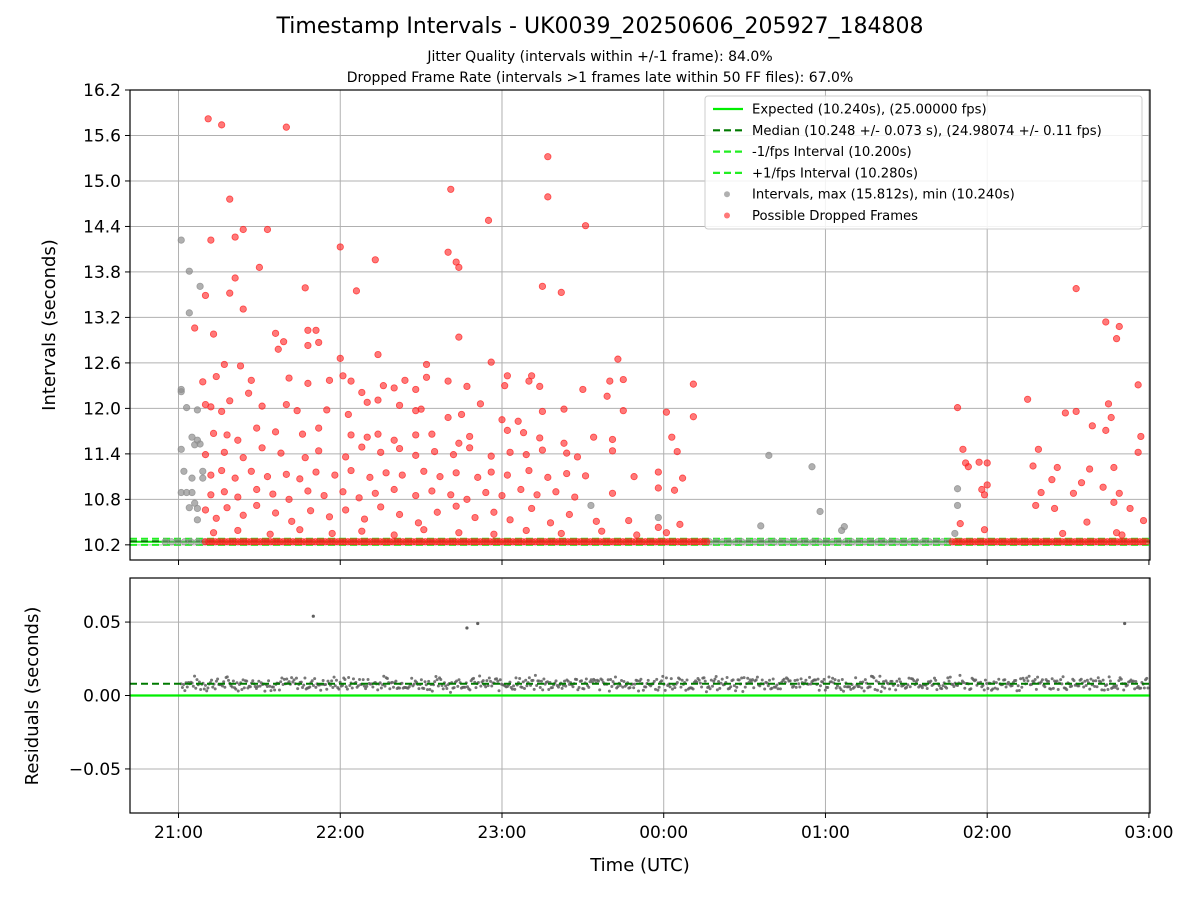 The height and width of the screenshot is (900, 1200). I want to click on bottom-y-axis-label: Residuals (seconds), so click(32, 696).